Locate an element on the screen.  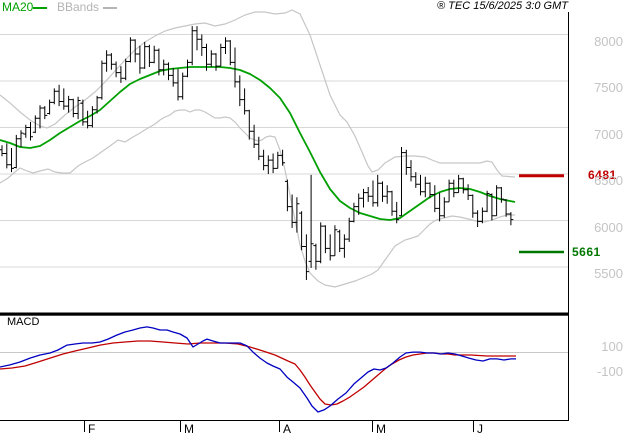
price-axis-label: 5500 is located at coordinates (608, 273).